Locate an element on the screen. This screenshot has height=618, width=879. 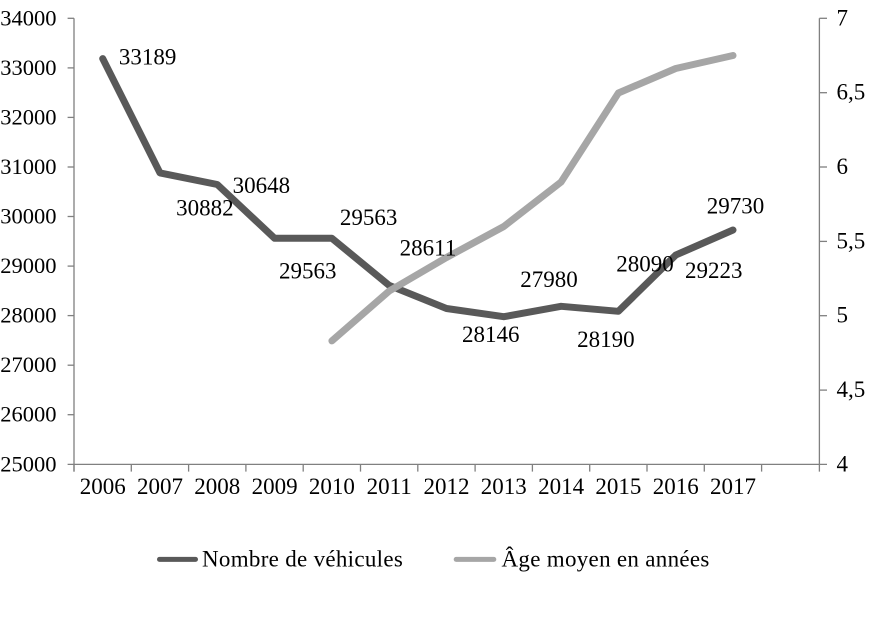
svg-text: 2012 is located at coordinates (447, 486).